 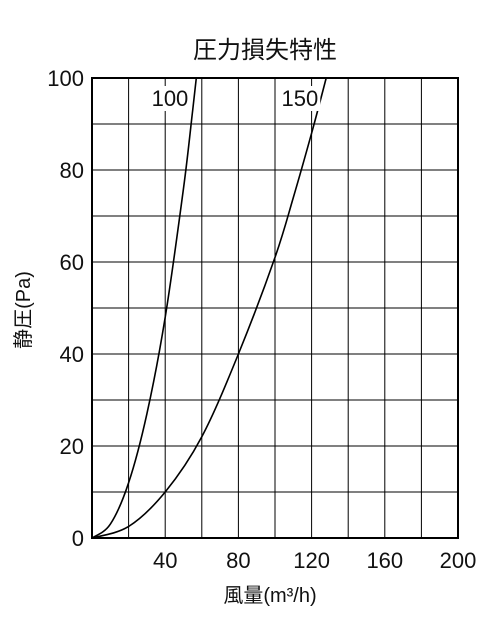 I want to click on series-label-100: 100, so click(x=170, y=98).